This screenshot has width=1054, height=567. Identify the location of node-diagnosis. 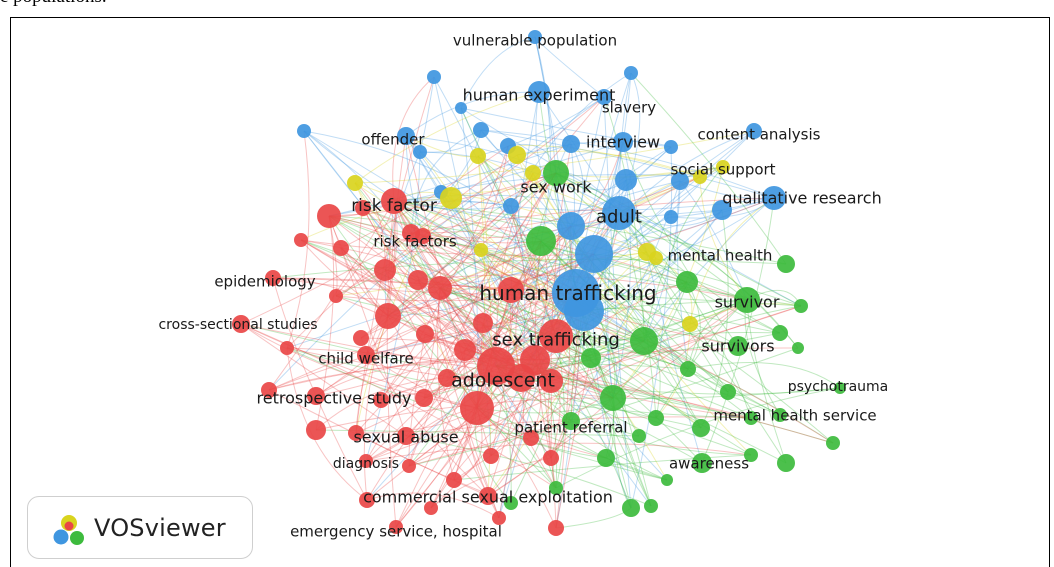
(366, 461).